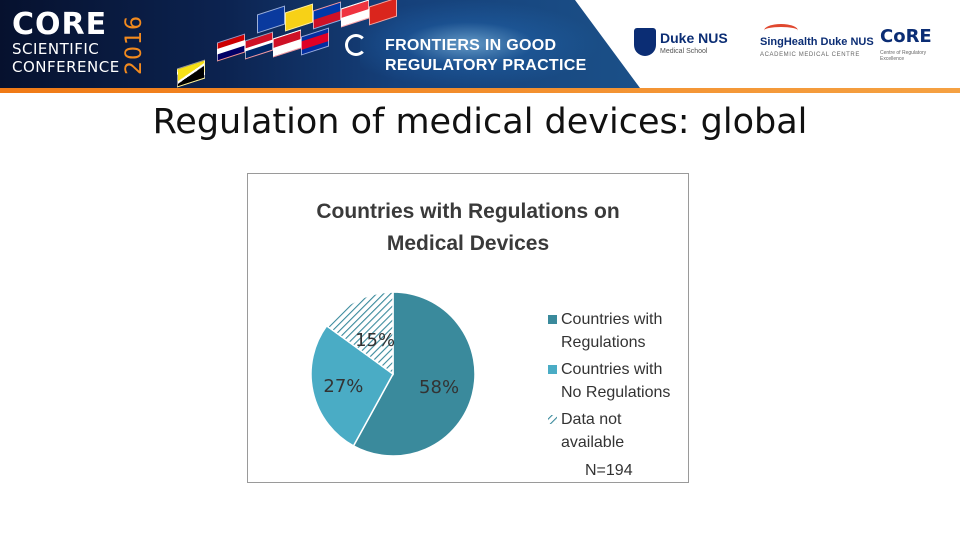 The image size is (960, 540). I want to click on core-conference-logo: CORE SCIENTIFIC CONFERENCE, so click(72, 42).